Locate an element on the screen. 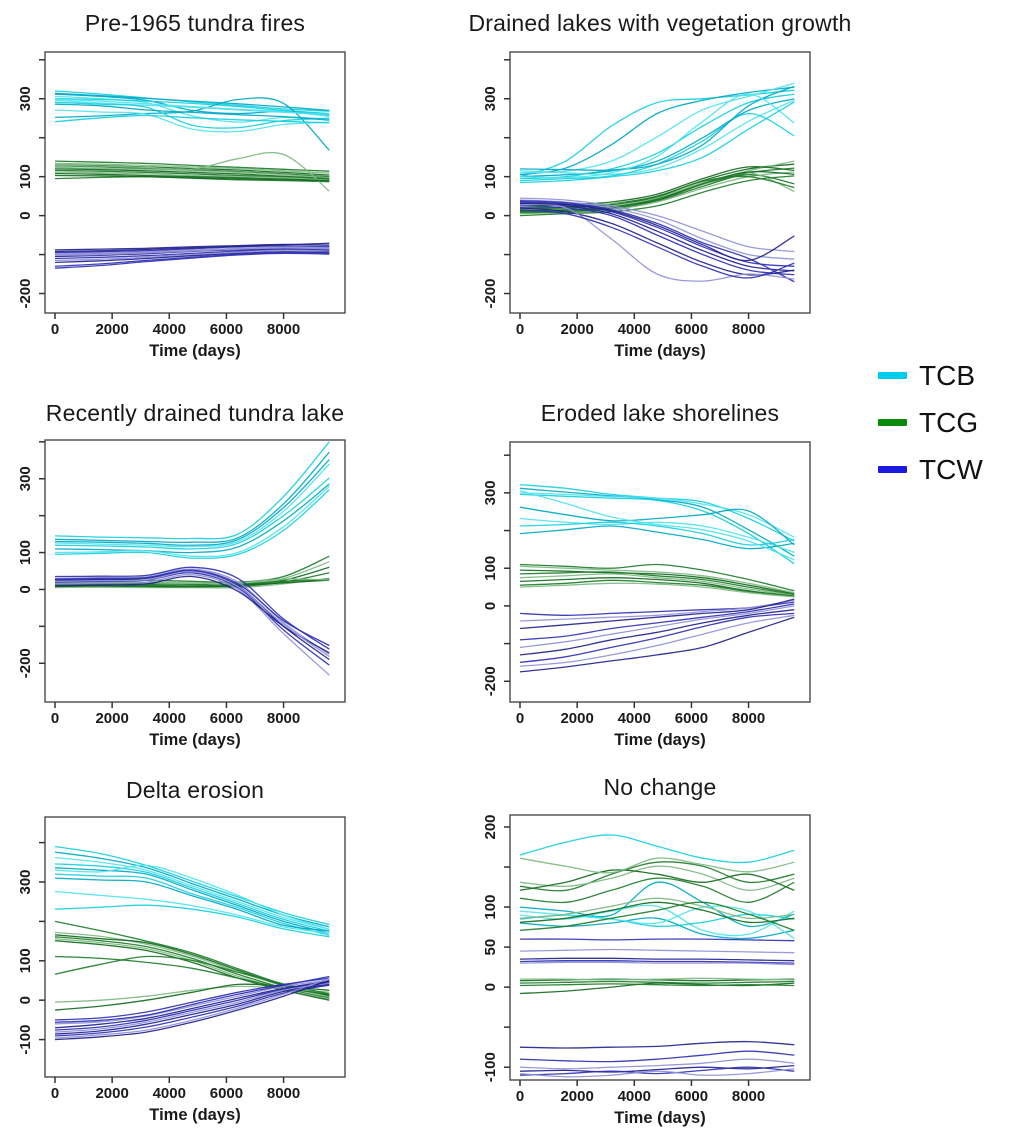 The height and width of the screenshot is (1135, 1024). legend-item-tcg: TCG is located at coordinates (930, 422).